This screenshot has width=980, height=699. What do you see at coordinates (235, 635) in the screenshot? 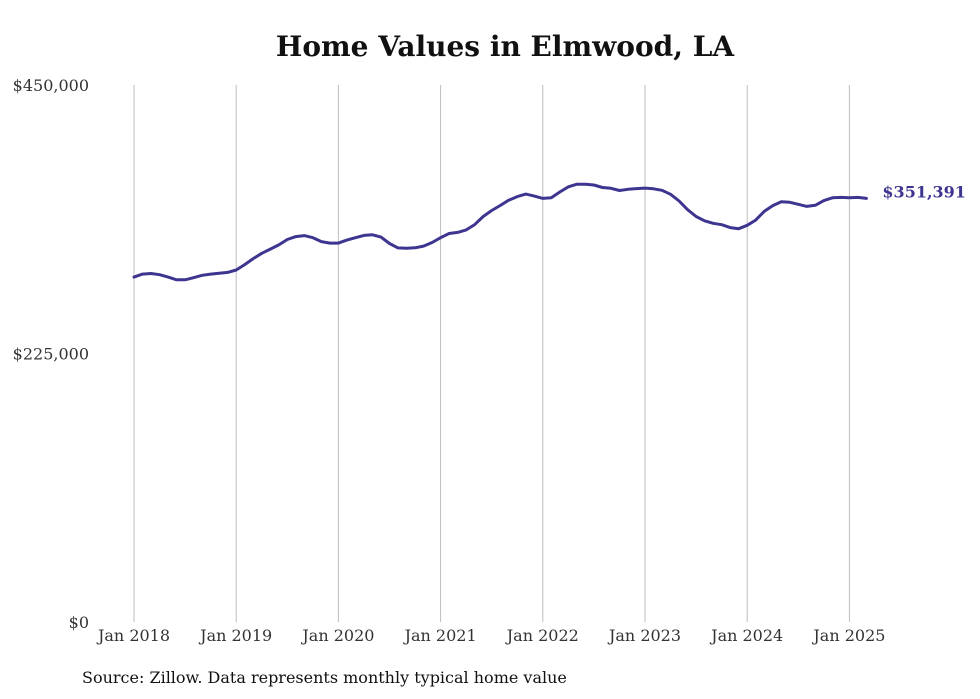
I see `x-tick-label: Jan 2019` at bounding box center [235, 635].